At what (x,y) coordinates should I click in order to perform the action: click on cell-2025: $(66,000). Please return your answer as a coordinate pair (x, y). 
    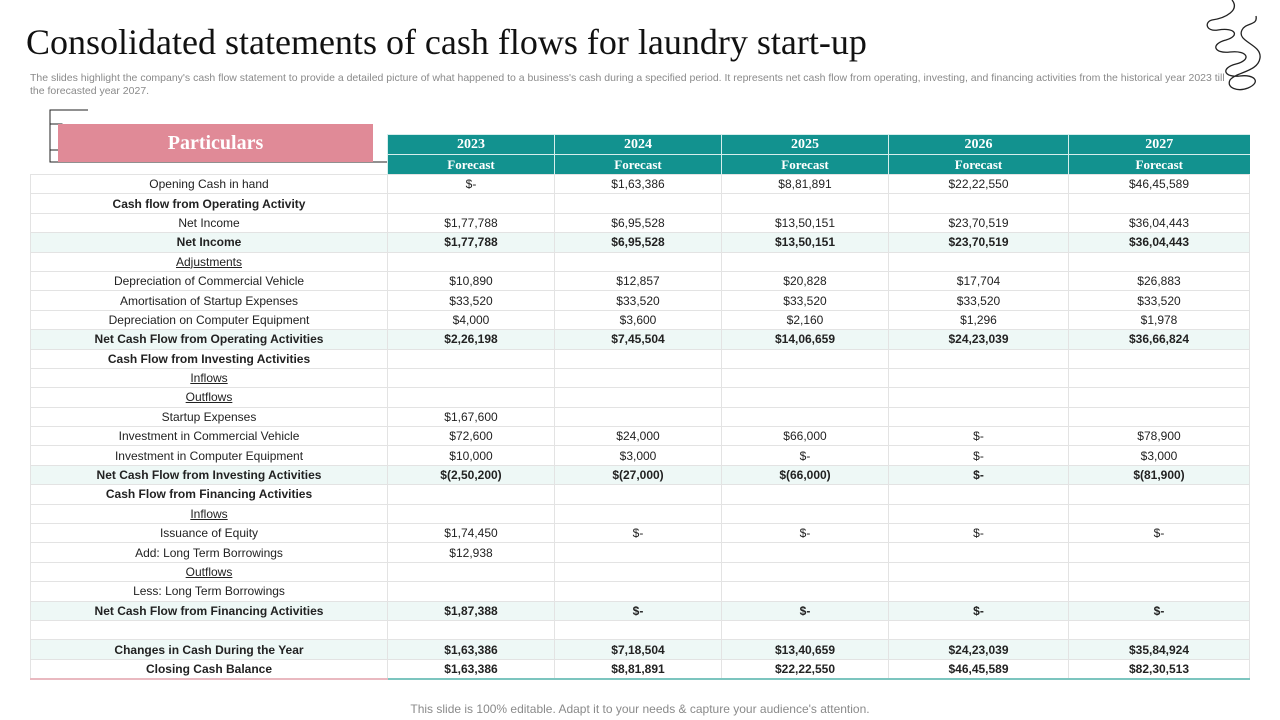
    Looking at the image, I should click on (805, 475).